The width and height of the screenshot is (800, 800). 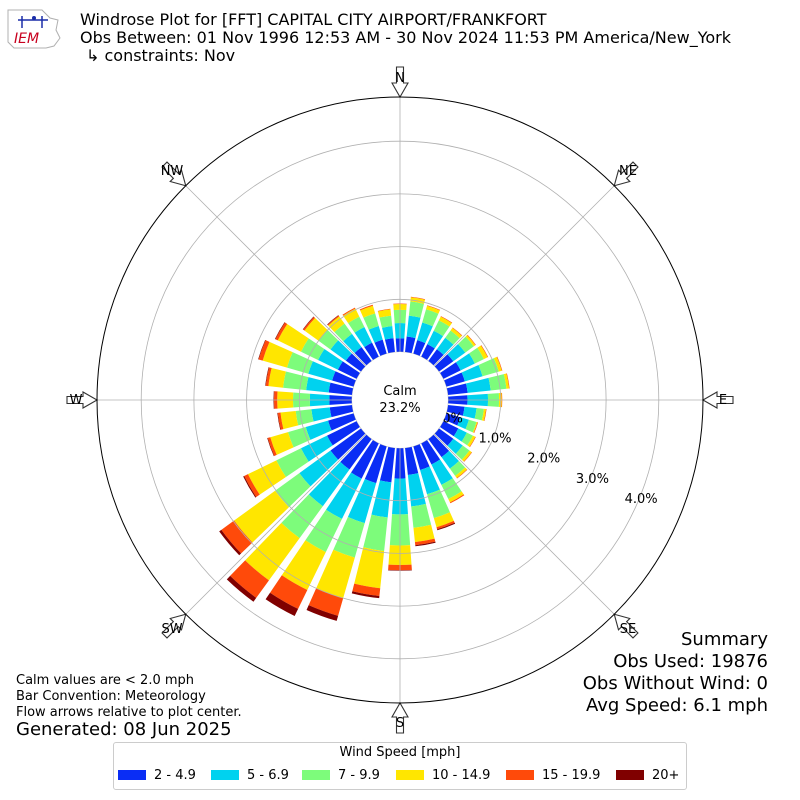 I want to click on compass-label-ne: NE, so click(x=628, y=171).